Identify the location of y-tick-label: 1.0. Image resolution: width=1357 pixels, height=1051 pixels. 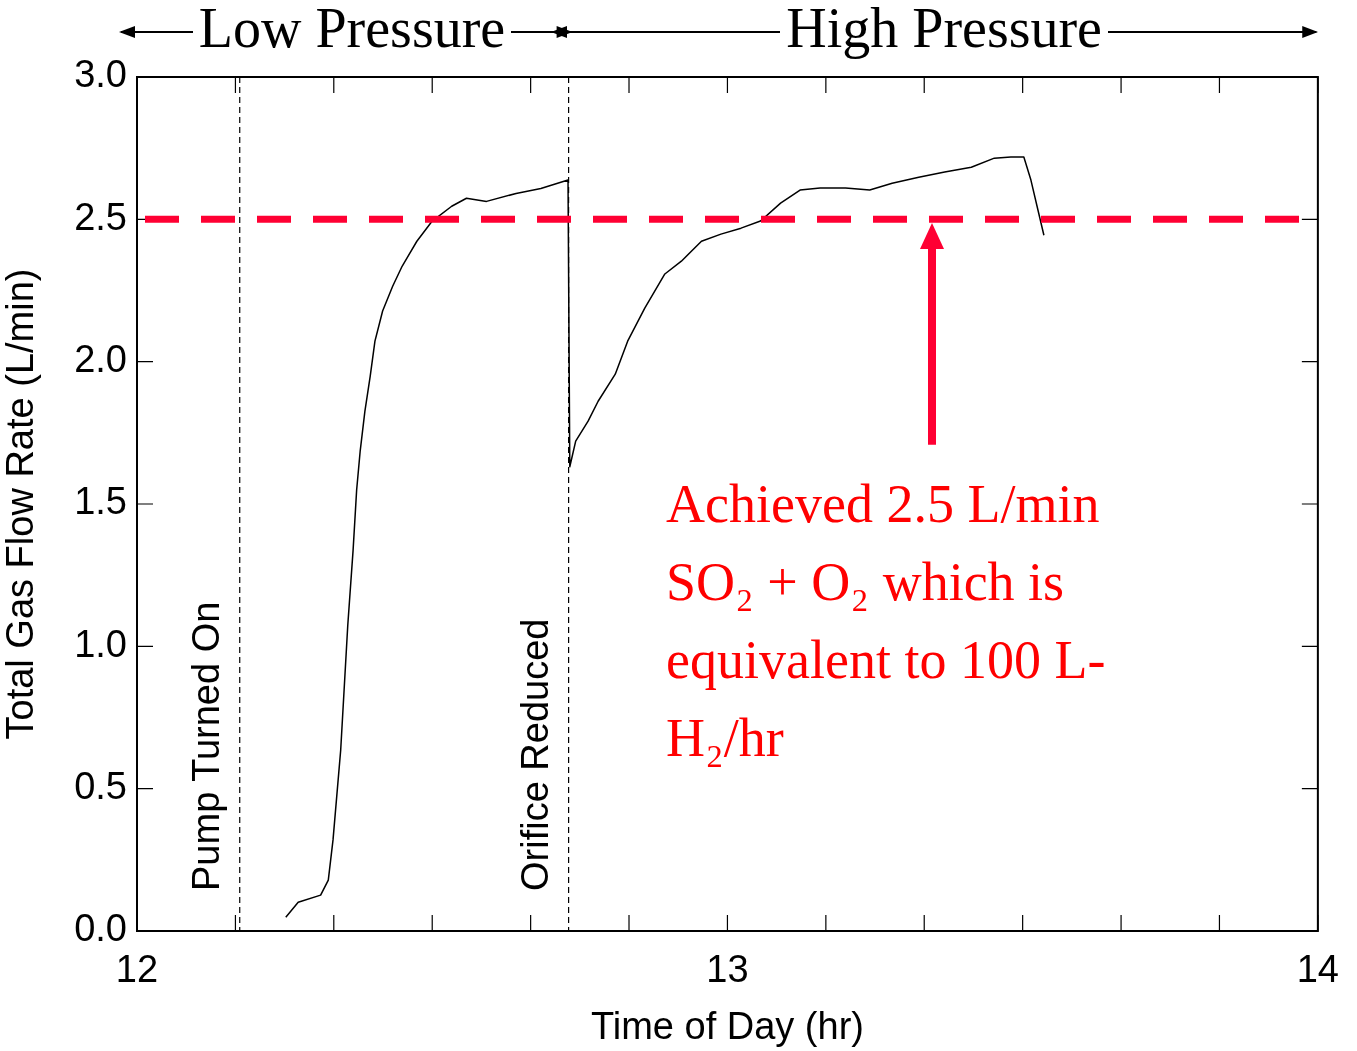
(100, 643).